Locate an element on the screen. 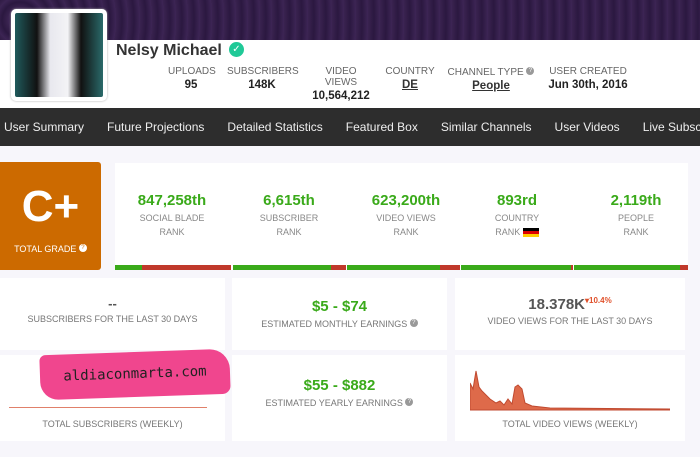 This screenshot has width=700, height=457. tab-similar-channels: Similar Channels is located at coordinates (486, 127).